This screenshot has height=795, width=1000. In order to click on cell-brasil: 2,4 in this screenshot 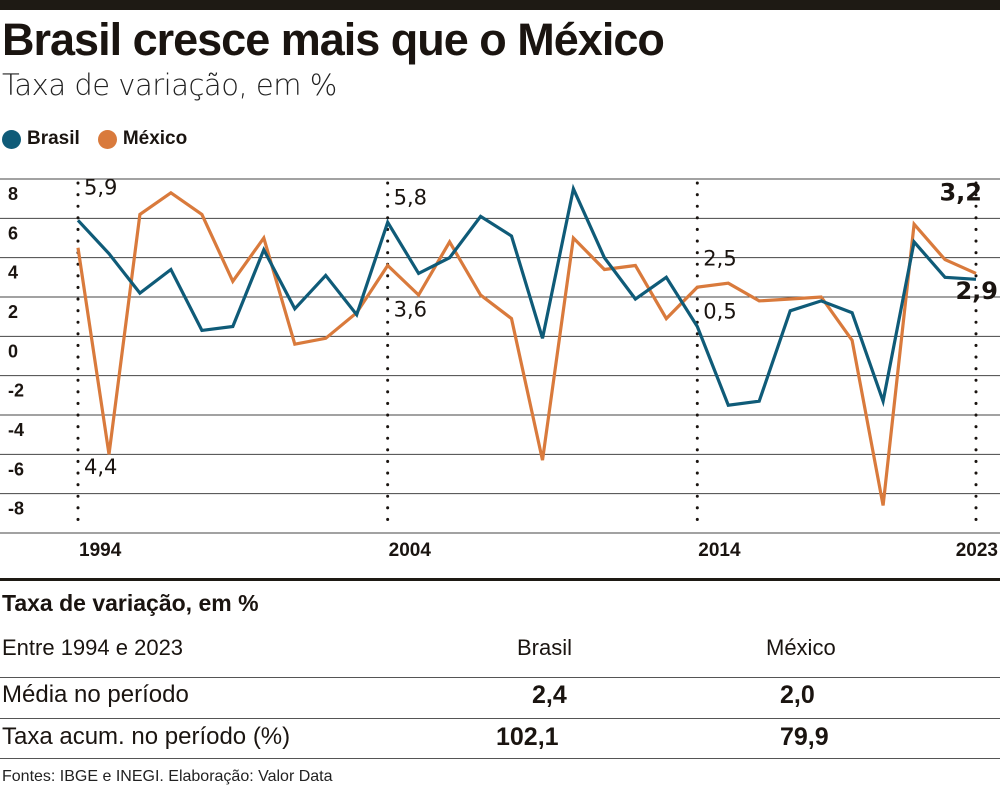, I will do `click(549, 695)`.